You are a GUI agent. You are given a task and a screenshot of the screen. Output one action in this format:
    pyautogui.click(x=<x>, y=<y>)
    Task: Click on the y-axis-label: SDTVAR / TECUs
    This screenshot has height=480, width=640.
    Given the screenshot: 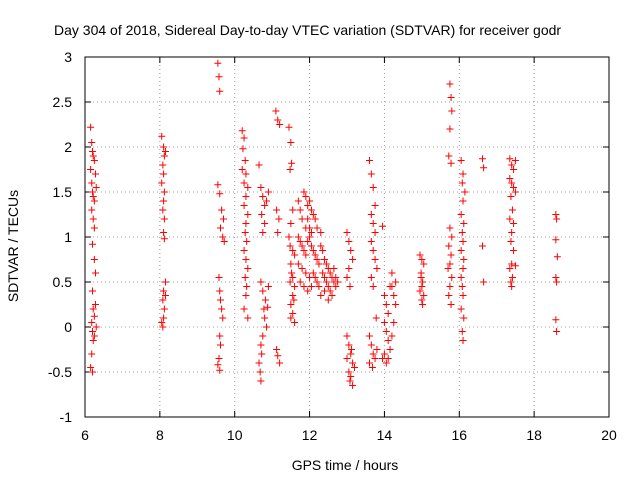 What is the action you would take?
    pyautogui.click(x=13, y=246)
    